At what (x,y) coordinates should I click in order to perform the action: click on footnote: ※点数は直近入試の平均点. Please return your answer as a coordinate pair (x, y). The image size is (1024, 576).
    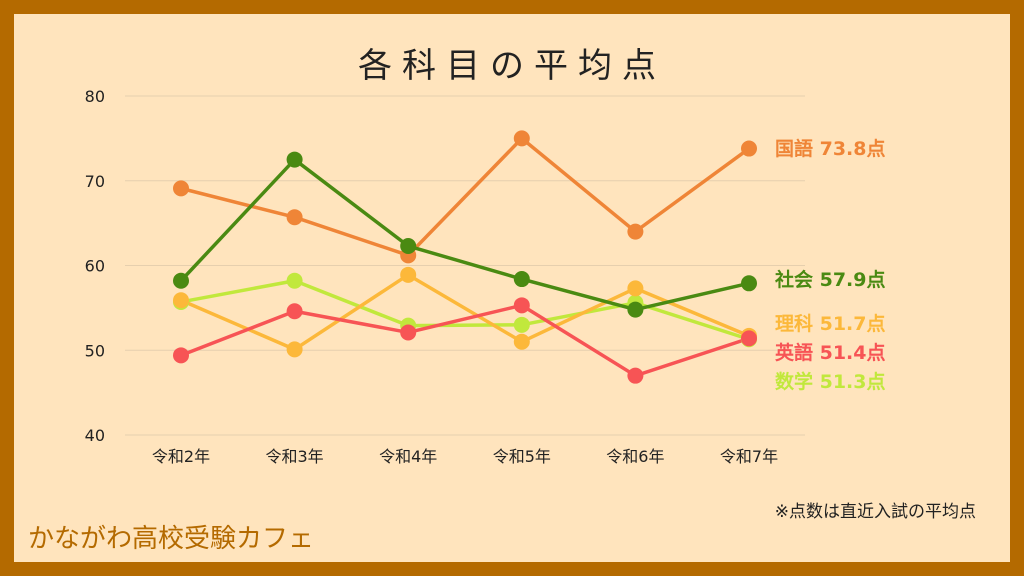
    Looking at the image, I should click on (875, 512).